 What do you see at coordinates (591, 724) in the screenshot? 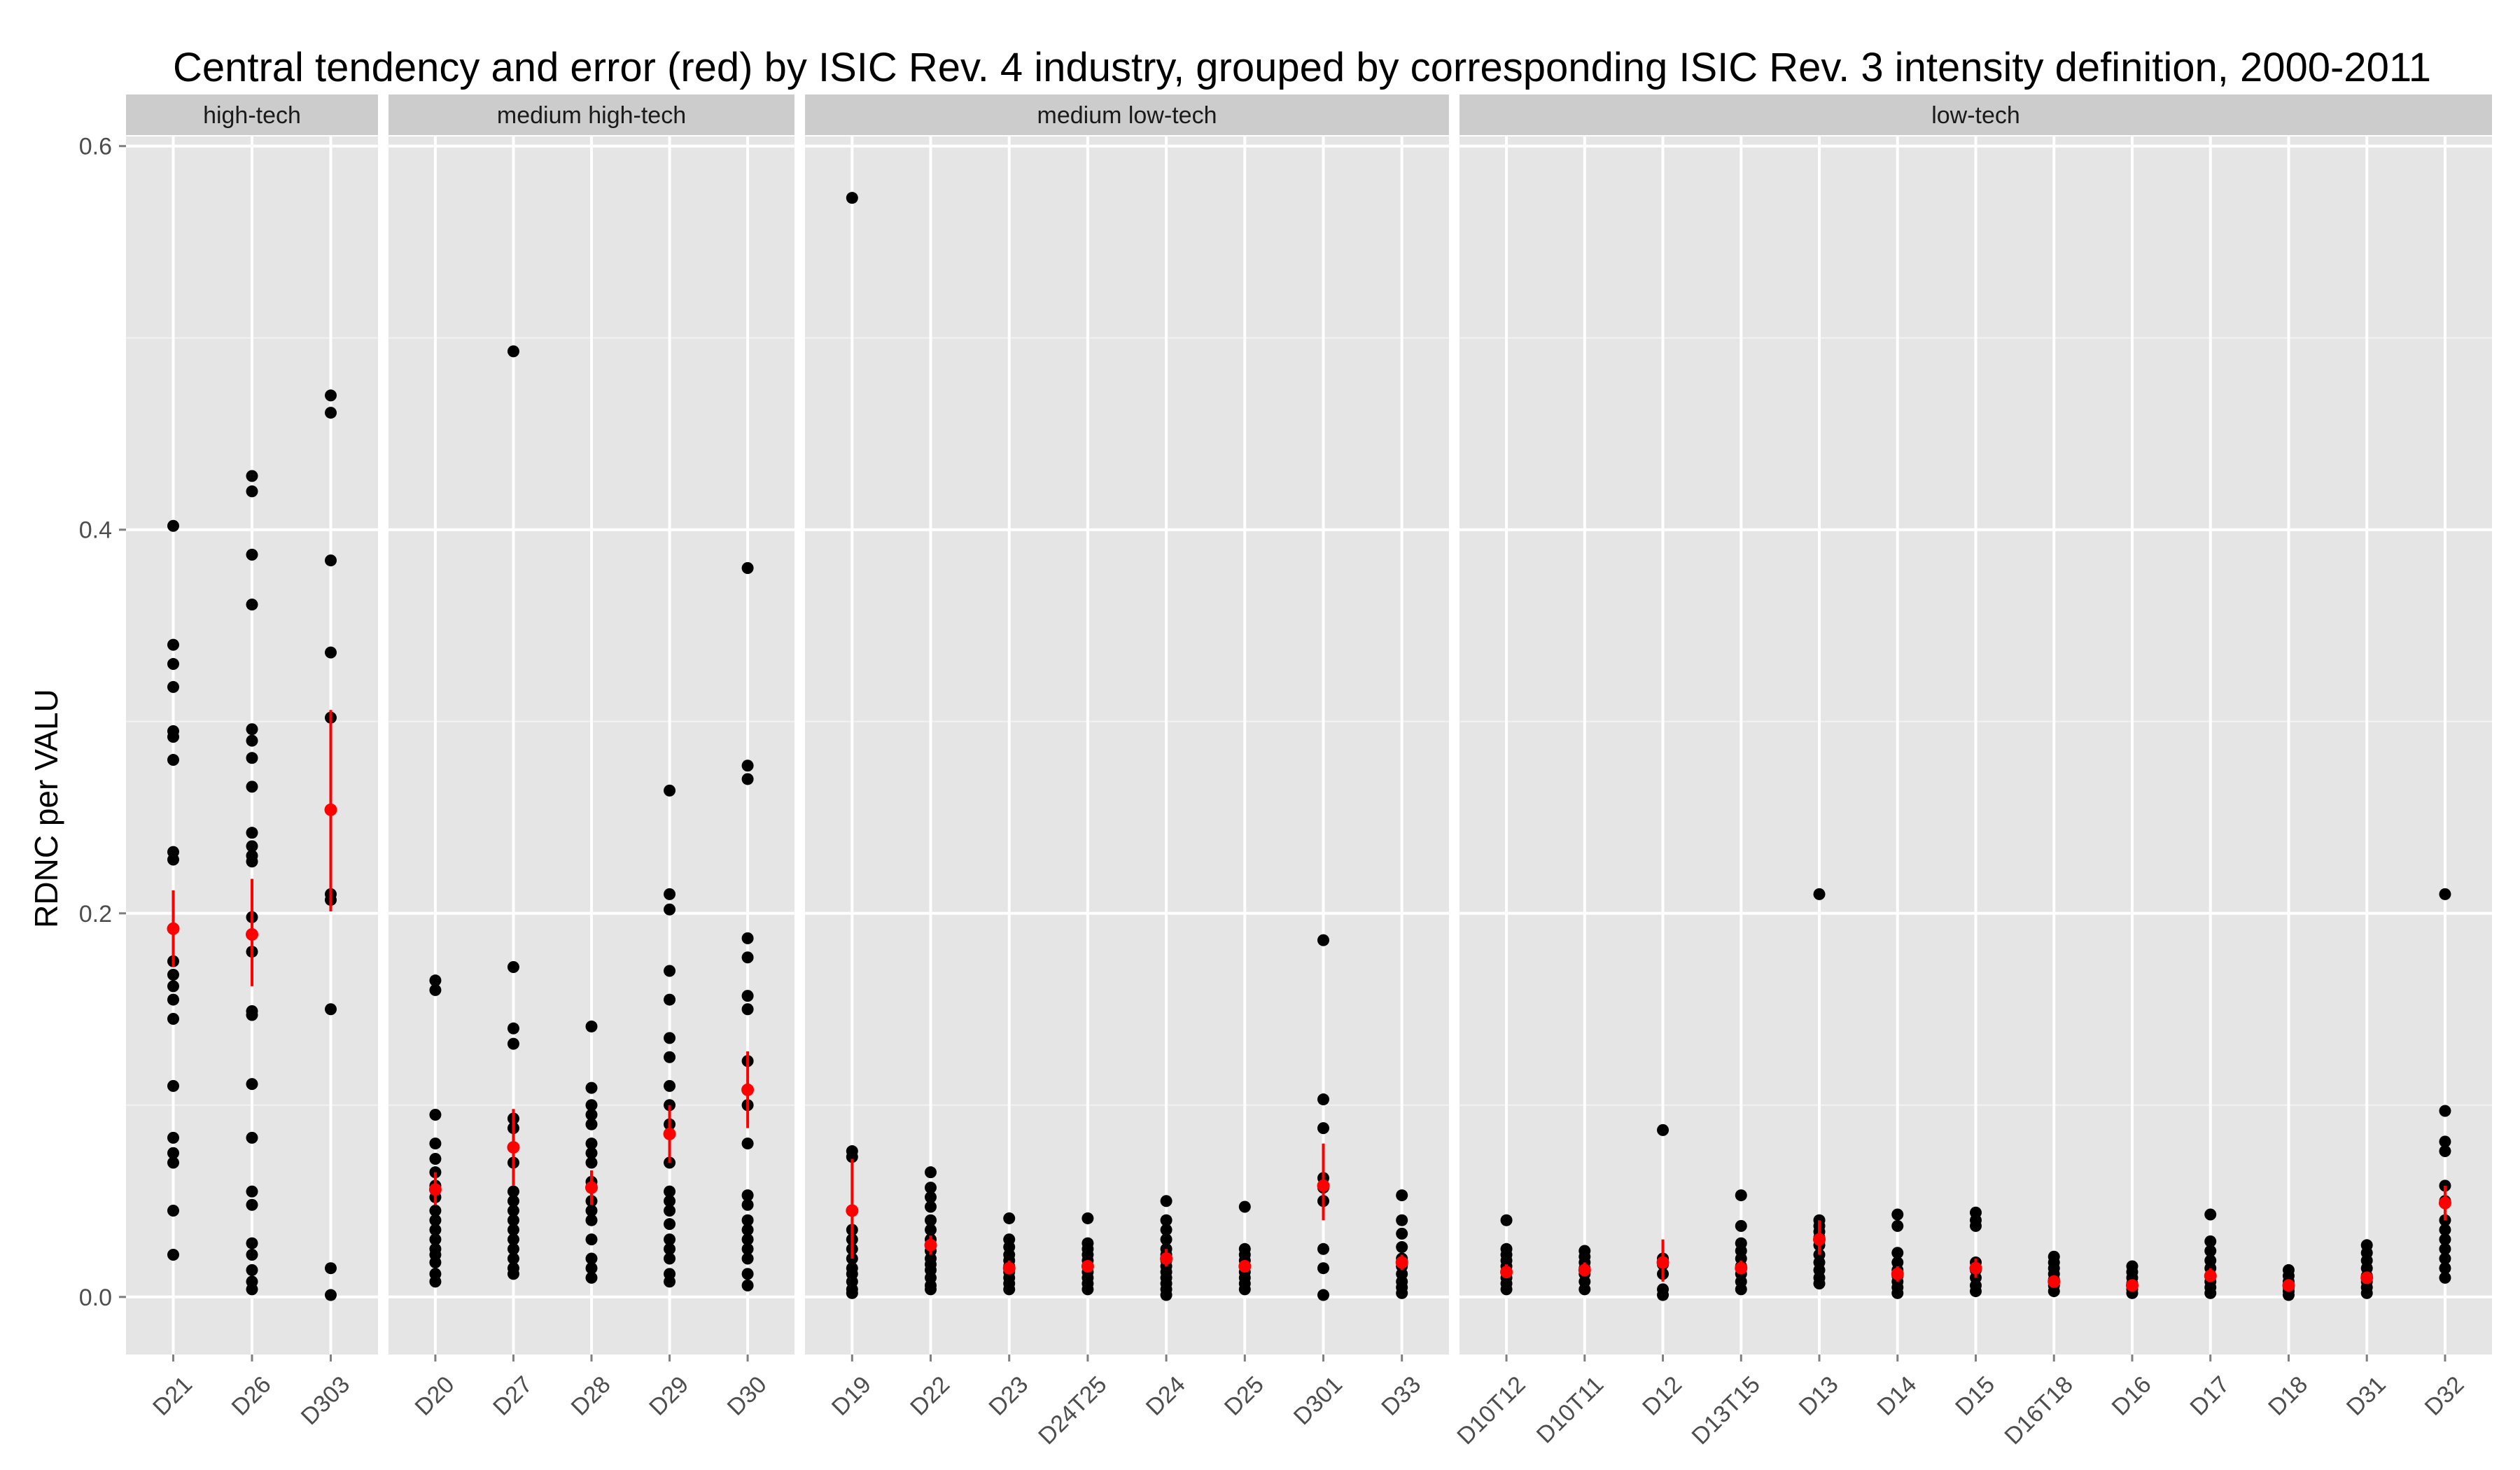
I see `facet-panel: medium high-tech` at bounding box center [591, 724].